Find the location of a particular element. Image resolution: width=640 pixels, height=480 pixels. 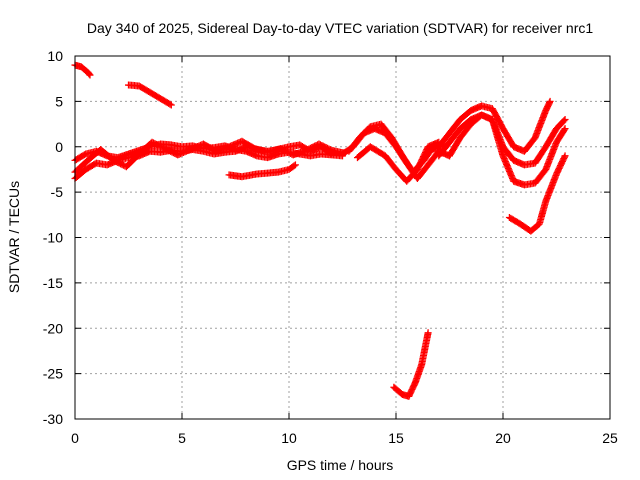

x-tick-label: 10 is located at coordinates (289, 438).